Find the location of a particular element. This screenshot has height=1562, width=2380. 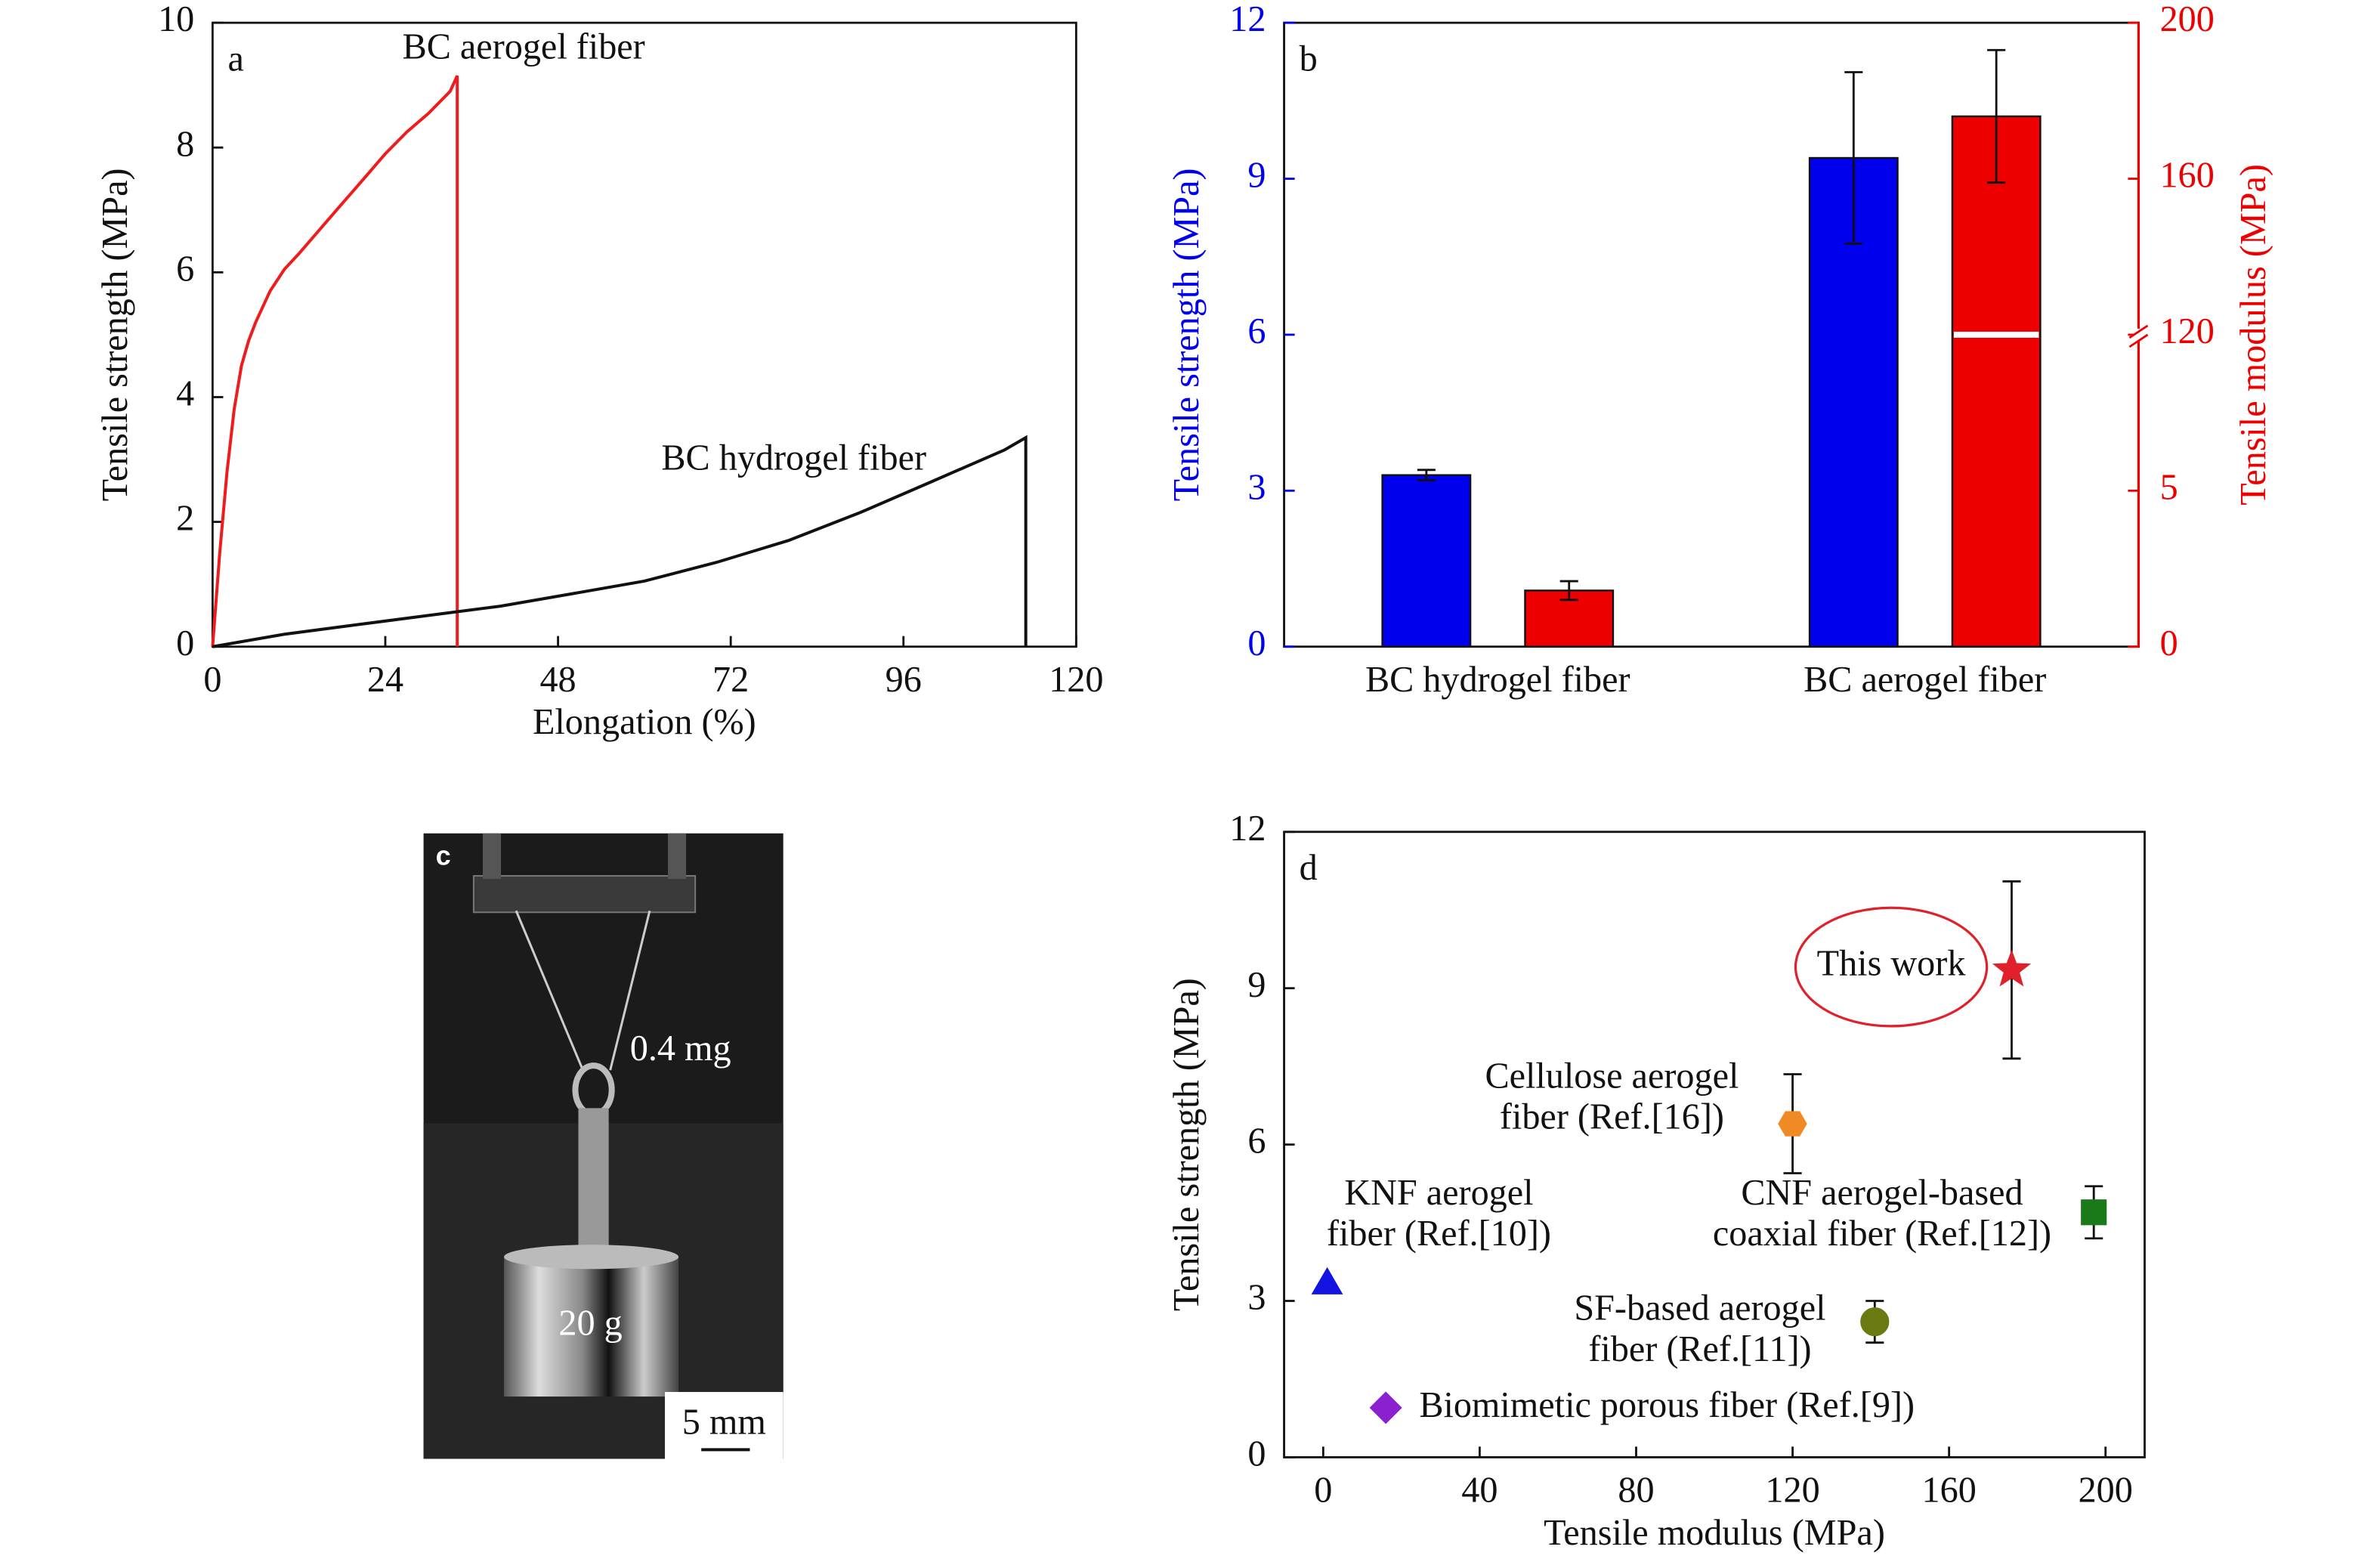

point-label: KNF aerogel is located at coordinates (1438, 1193).